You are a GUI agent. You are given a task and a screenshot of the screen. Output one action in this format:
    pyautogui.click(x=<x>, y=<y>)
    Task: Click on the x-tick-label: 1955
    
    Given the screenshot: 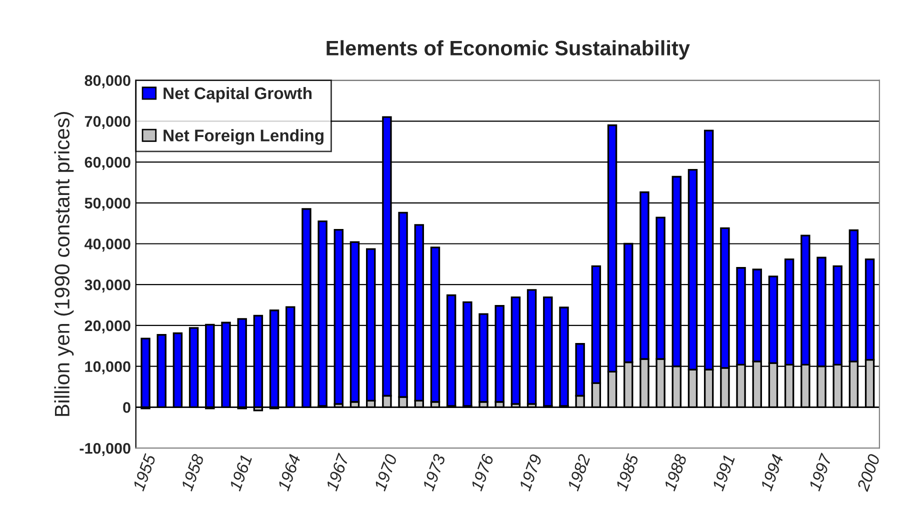 What is the action you would take?
    pyautogui.click(x=144, y=472)
    